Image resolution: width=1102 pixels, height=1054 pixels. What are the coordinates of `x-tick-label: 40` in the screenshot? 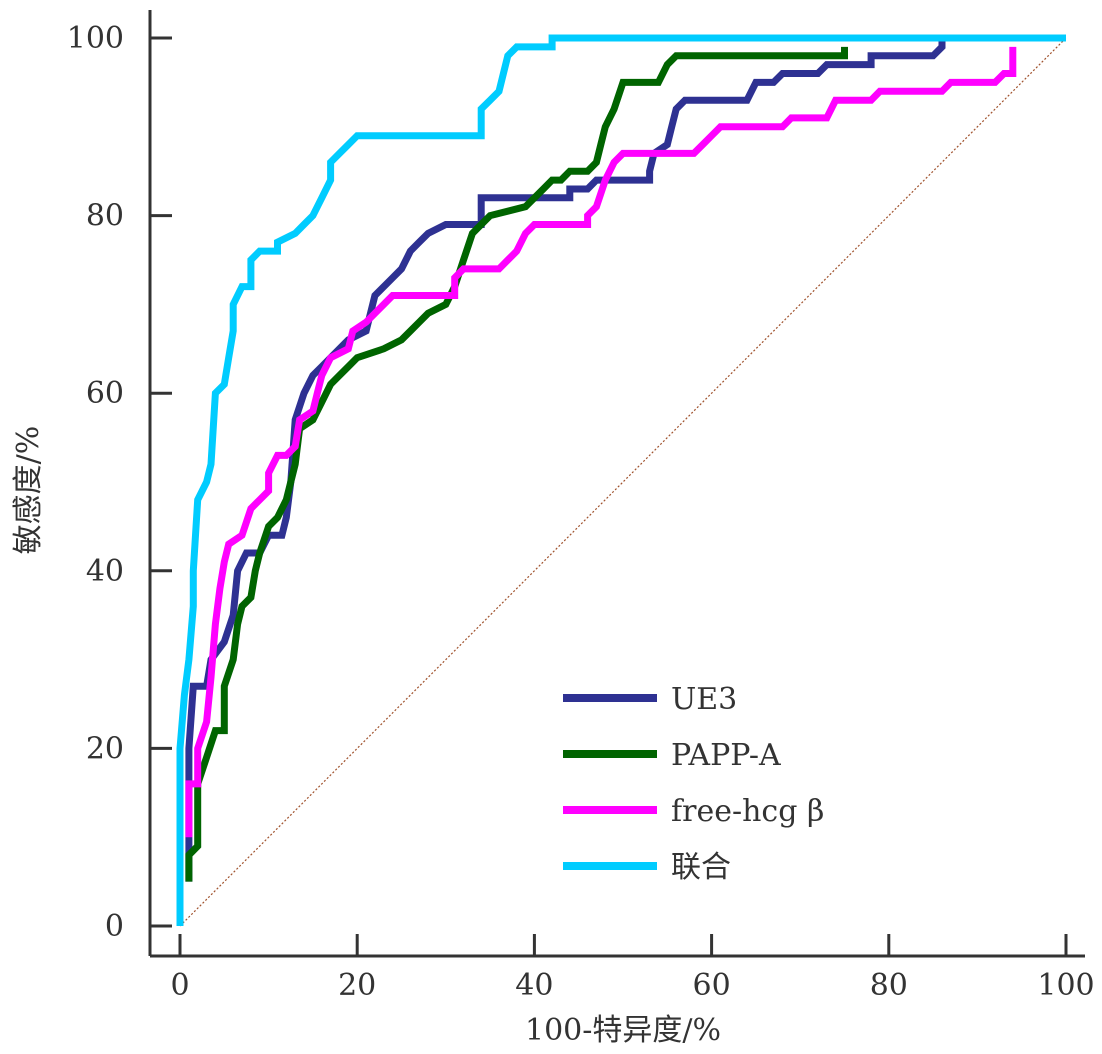 It's located at (534, 985).